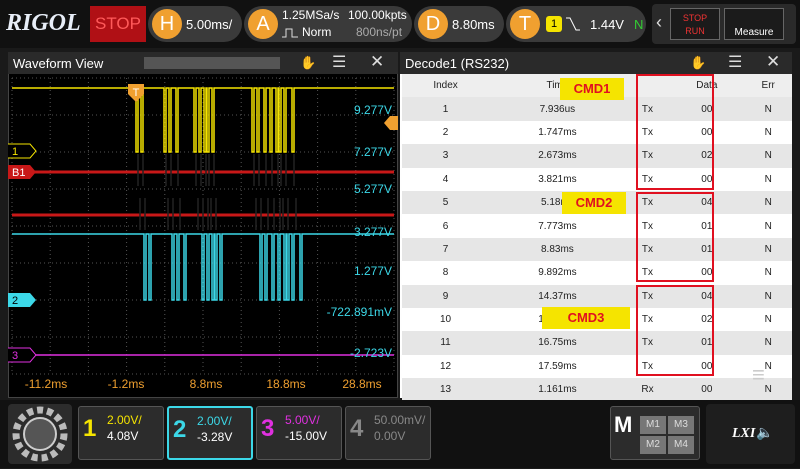  I want to click on time-label: 18.8ms, so click(285, 384).